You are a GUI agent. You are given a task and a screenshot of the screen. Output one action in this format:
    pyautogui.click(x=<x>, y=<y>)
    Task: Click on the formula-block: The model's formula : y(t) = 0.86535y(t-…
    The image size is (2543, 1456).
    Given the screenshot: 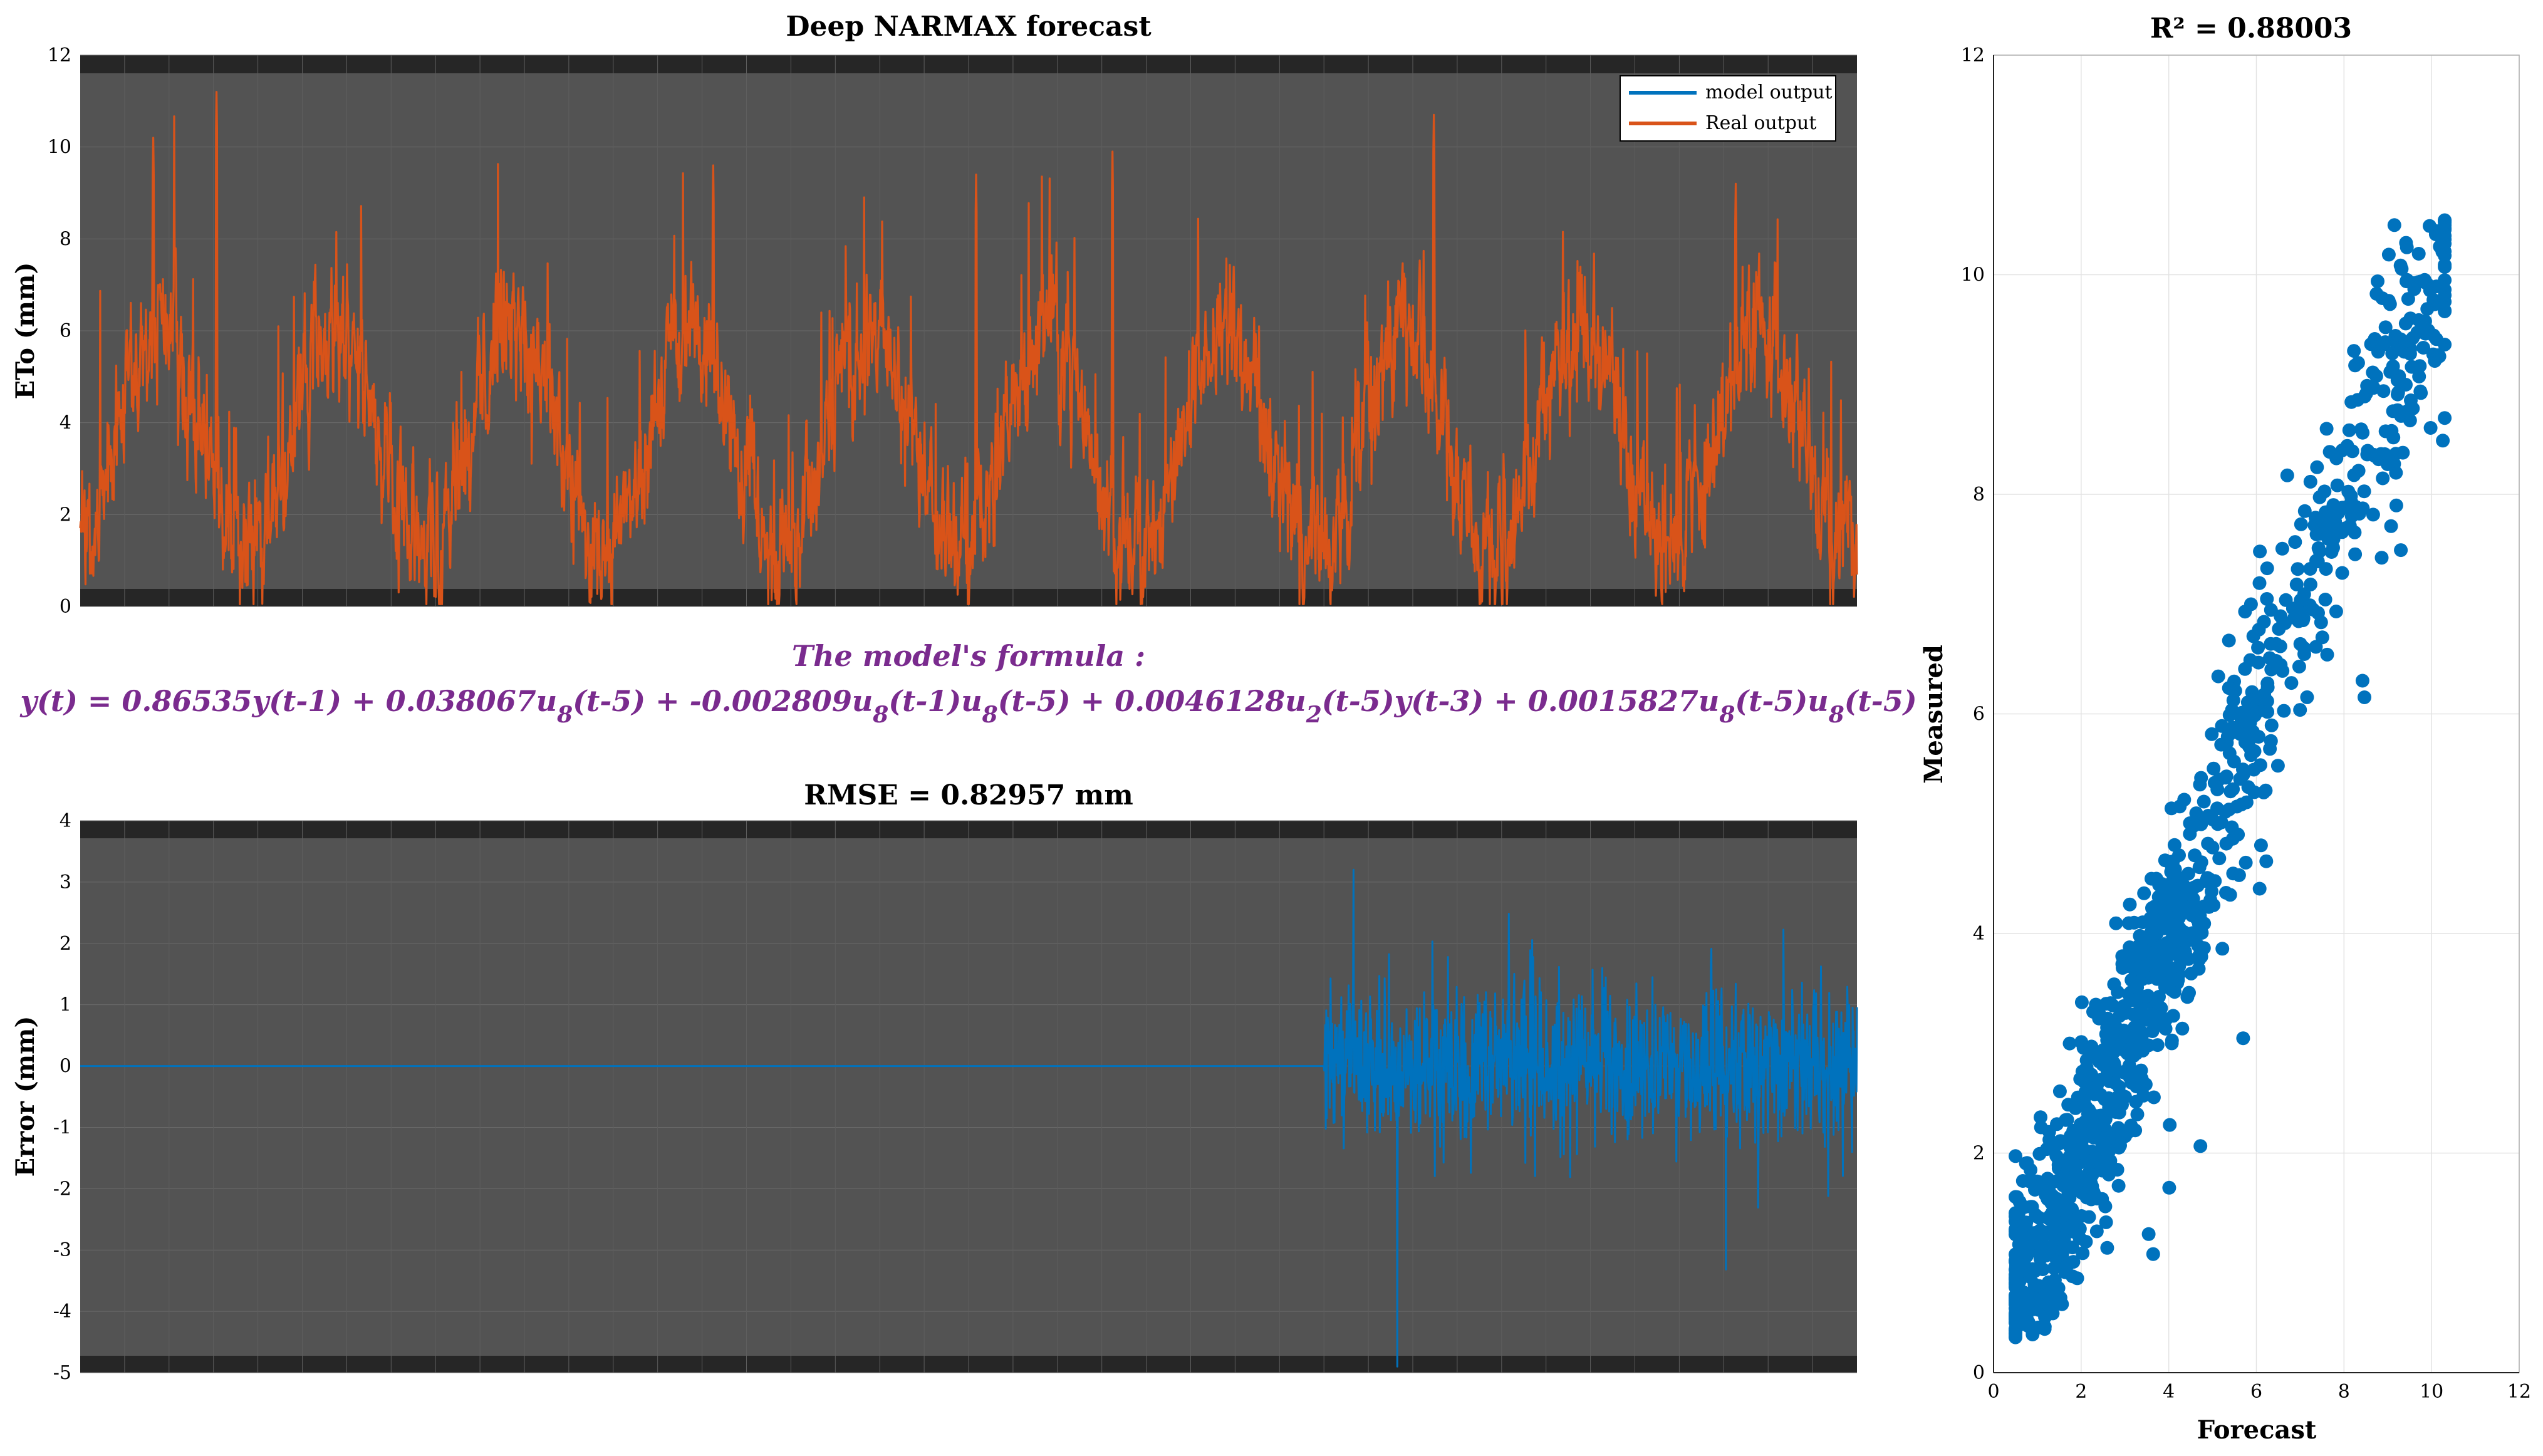 What is the action you would take?
    pyautogui.click(x=967, y=683)
    